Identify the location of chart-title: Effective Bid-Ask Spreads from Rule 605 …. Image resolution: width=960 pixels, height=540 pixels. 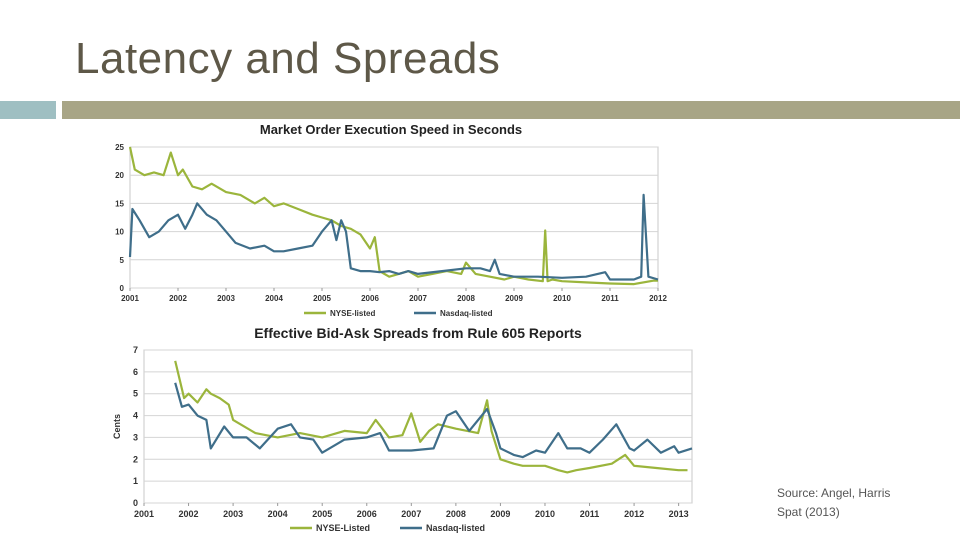
(418, 333).